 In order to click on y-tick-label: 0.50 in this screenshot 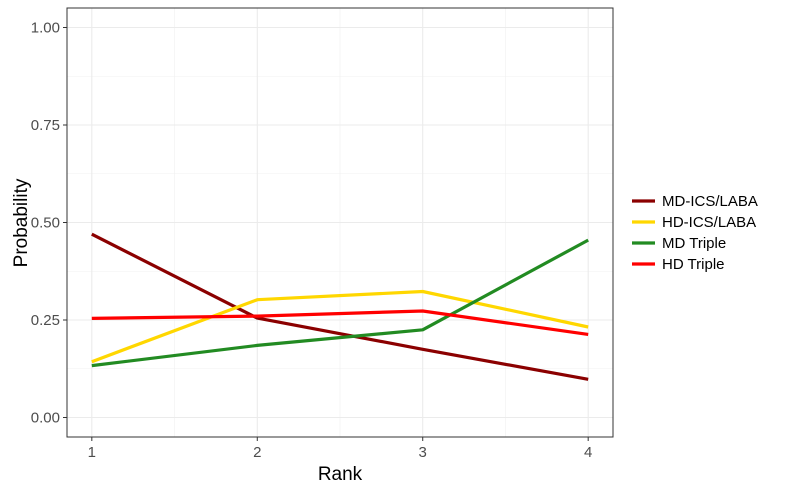, I will do `click(45, 223)`.